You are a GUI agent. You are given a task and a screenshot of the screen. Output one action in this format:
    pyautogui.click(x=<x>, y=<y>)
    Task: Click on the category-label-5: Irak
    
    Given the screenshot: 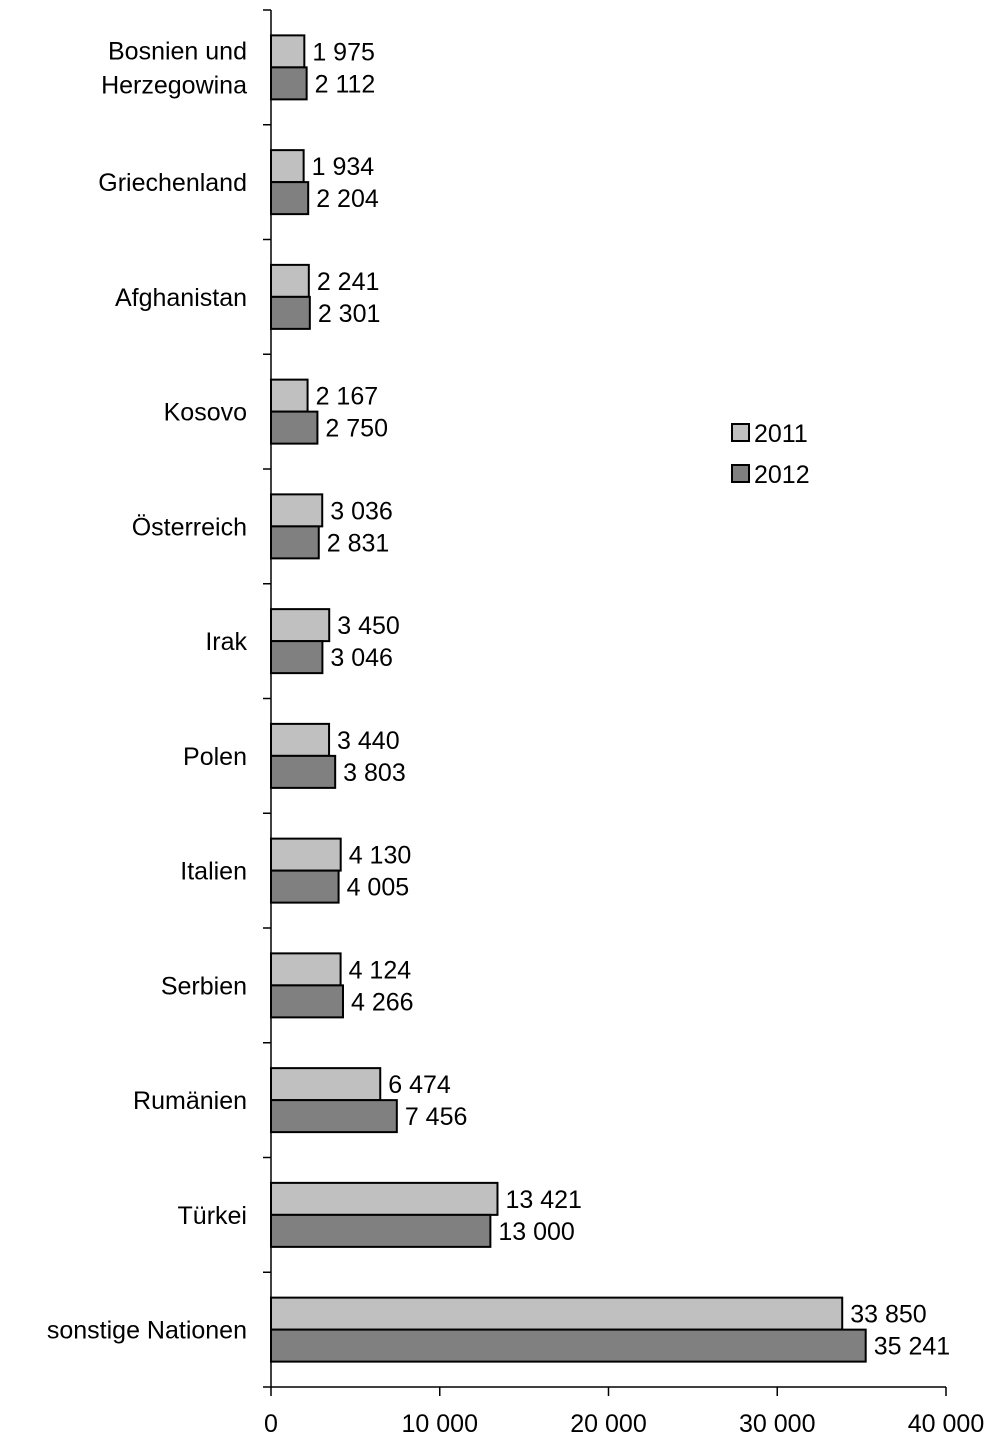 What is the action you would take?
    pyautogui.click(x=226, y=642)
    